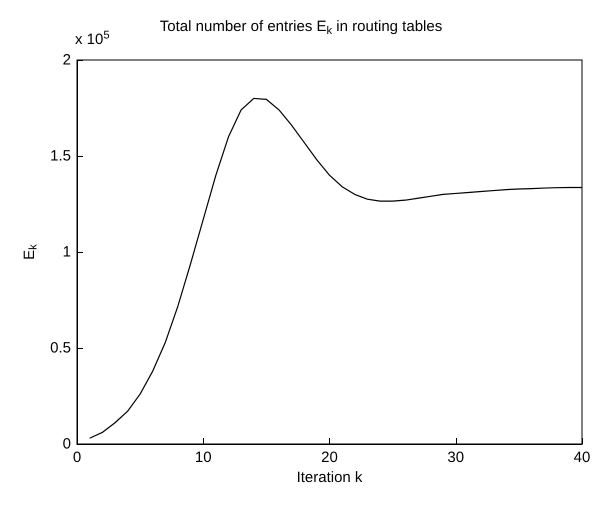 Image resolution: width=602 pixels, height=507 pixels. Describe the element at coordinates (455, 457) in the screenshot. I see `x-tick-label: 30` at that location.